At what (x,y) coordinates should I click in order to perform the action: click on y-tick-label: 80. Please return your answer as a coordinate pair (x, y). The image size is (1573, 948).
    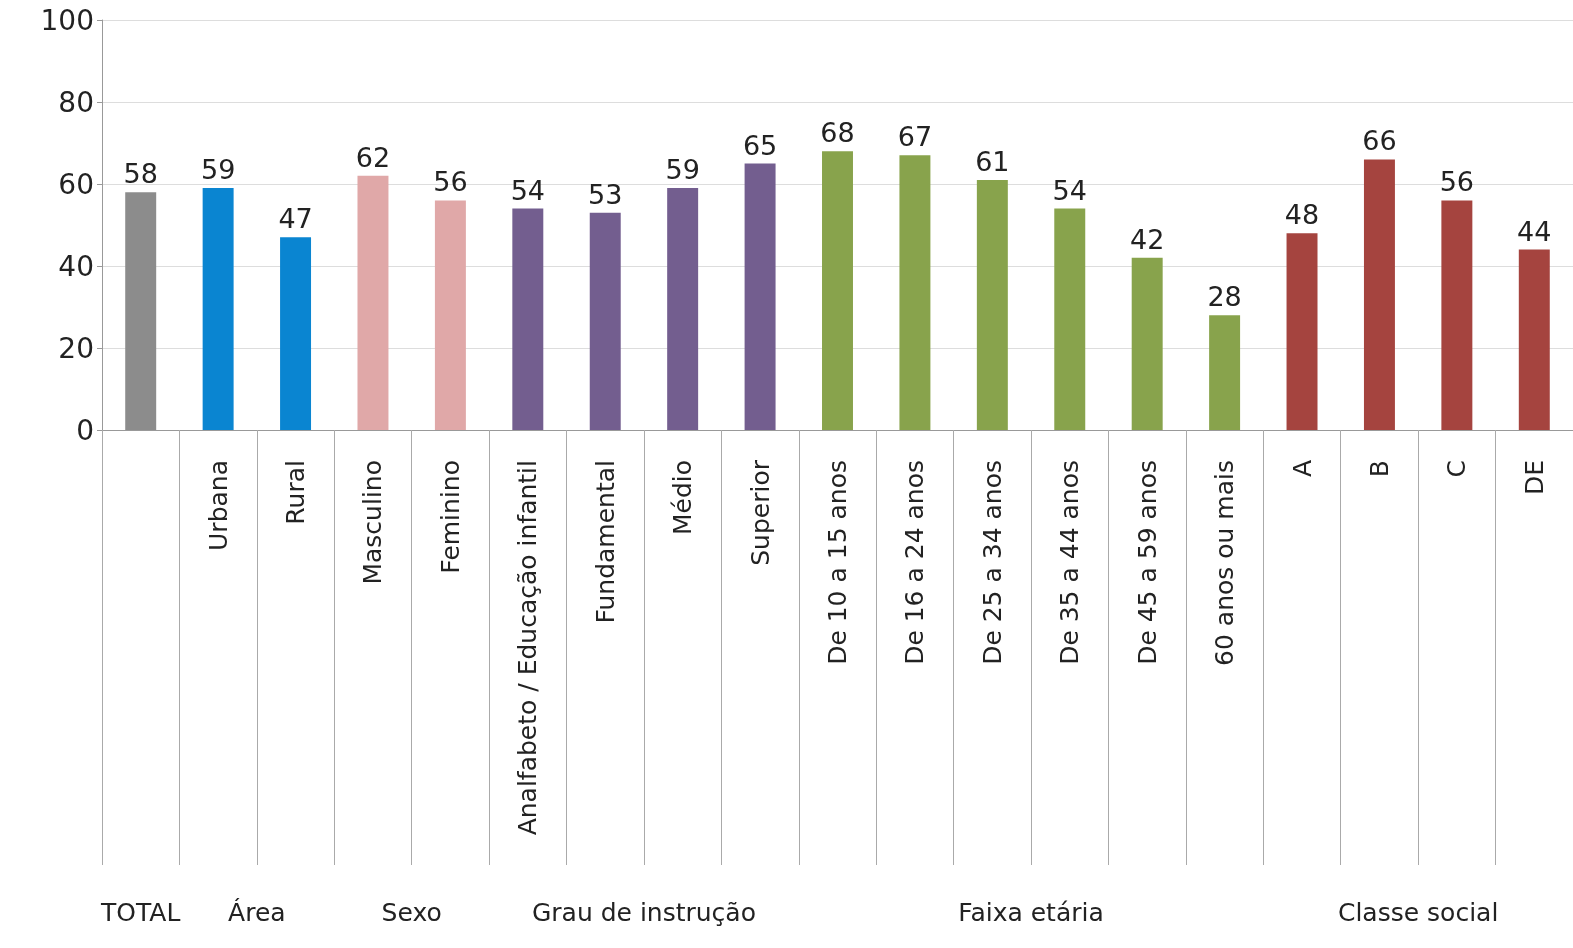
    Looking at the image, I should click on (76, 102).